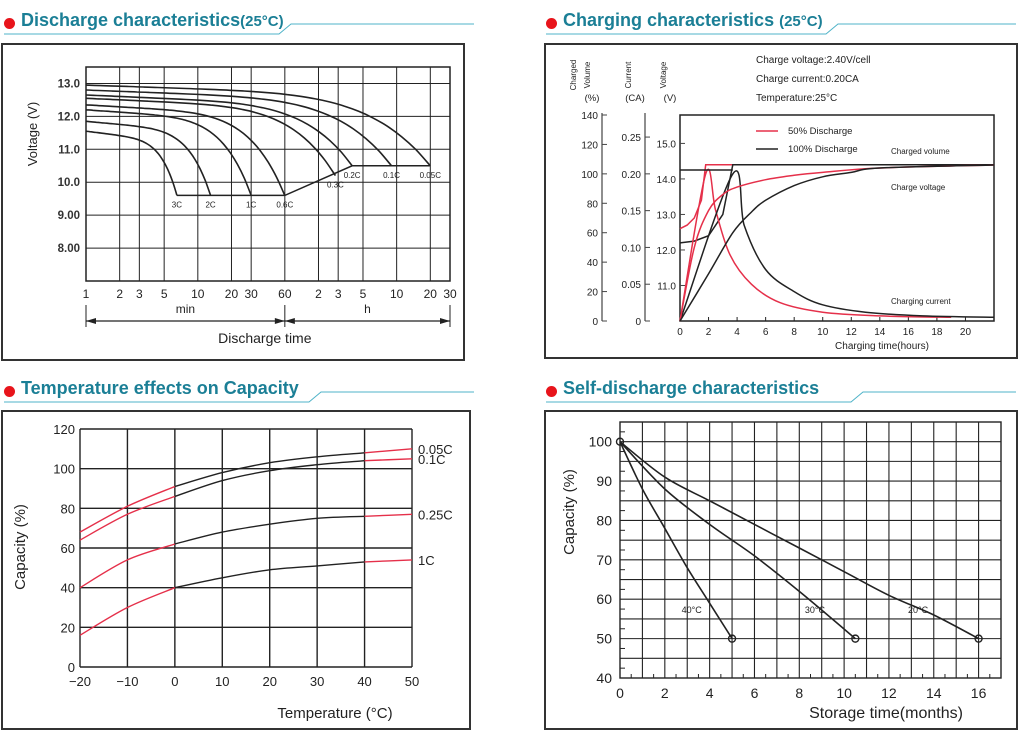  Describe the element at coordinates (127, 611) in the screenshot. I see `series-1C-cold` at that location.